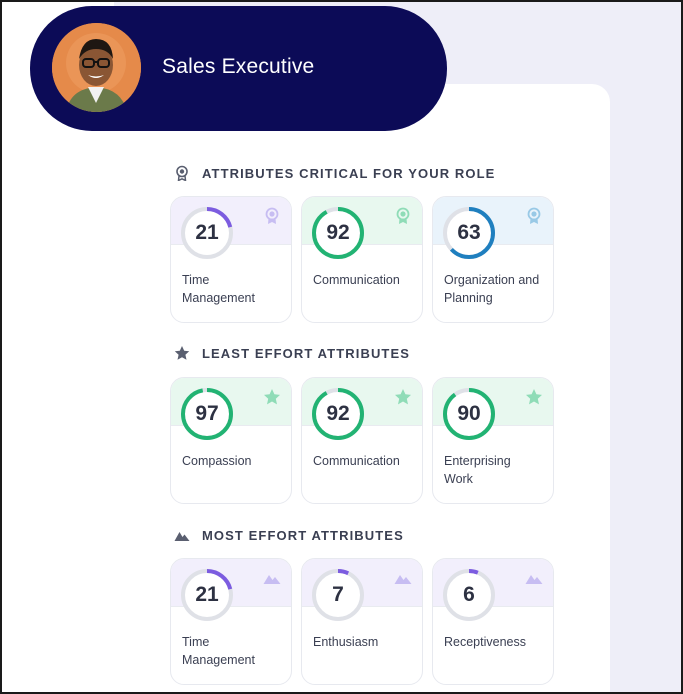 The image size is (683, 694). I want to click on score-value: 97, so click(207, 413).